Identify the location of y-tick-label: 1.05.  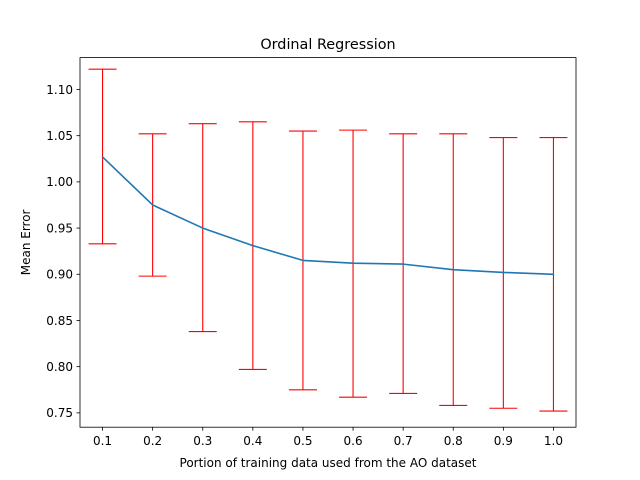
(59, 136).